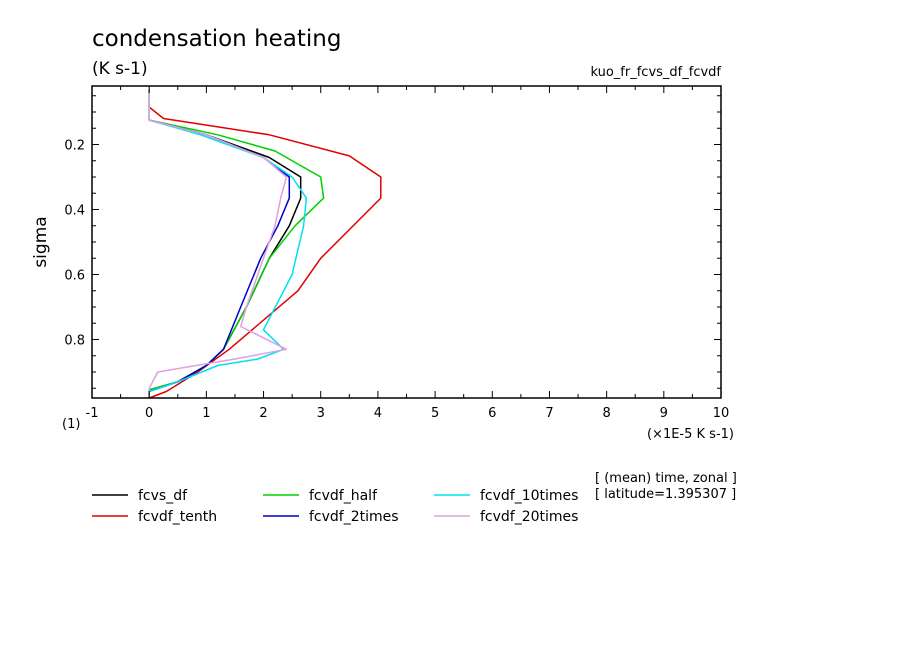  What do you see at coordinates (721, 413) in the screenshot?
I see `x-tick-label: 10` at bounding box center [721, 413].